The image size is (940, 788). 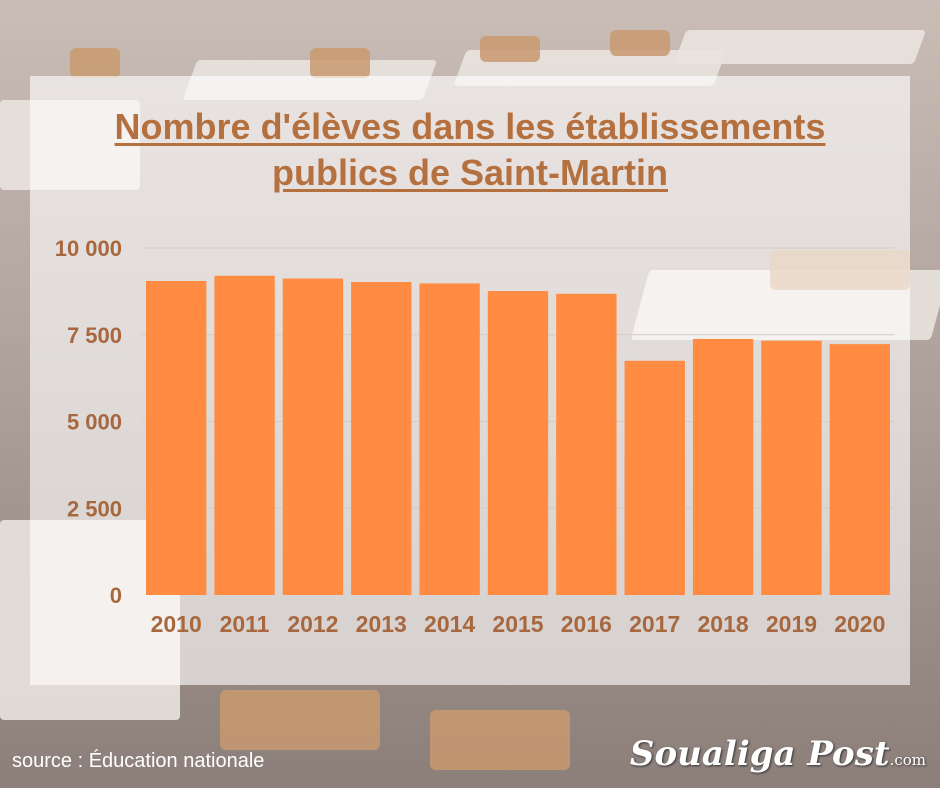 I want to click on soualiga-post-logo: Soualiga Post.com, so click(x=778, y=754).